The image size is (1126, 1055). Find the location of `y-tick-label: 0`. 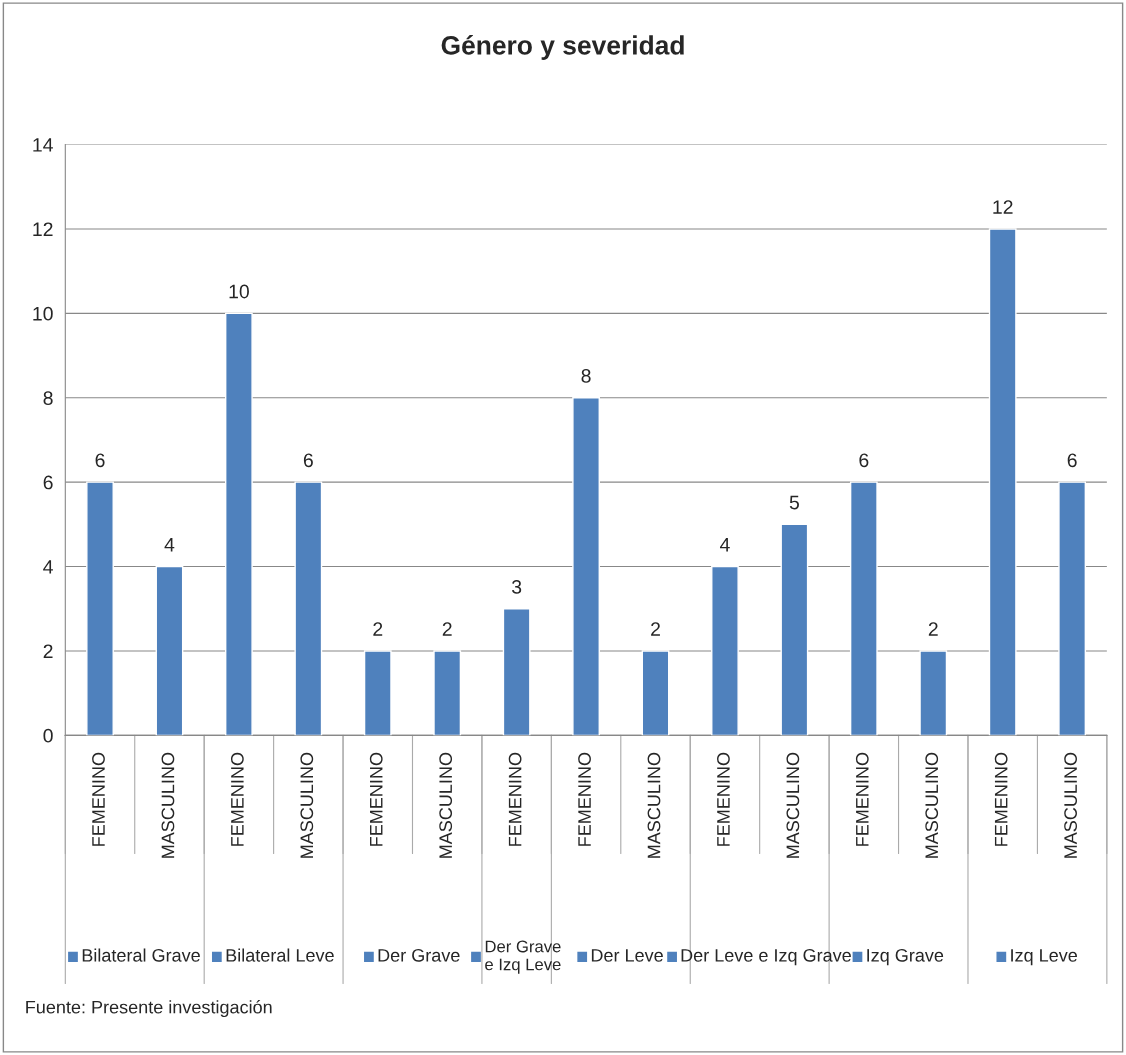

y-tick-label: 0 is located at coordinates (48, 735).